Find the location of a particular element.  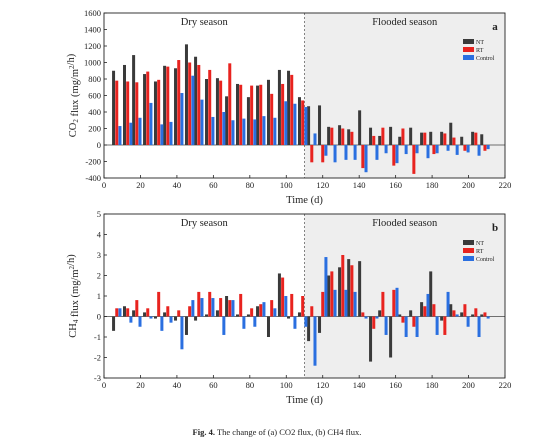

y-tick-label: -200 is located at coordinates (93, 162).